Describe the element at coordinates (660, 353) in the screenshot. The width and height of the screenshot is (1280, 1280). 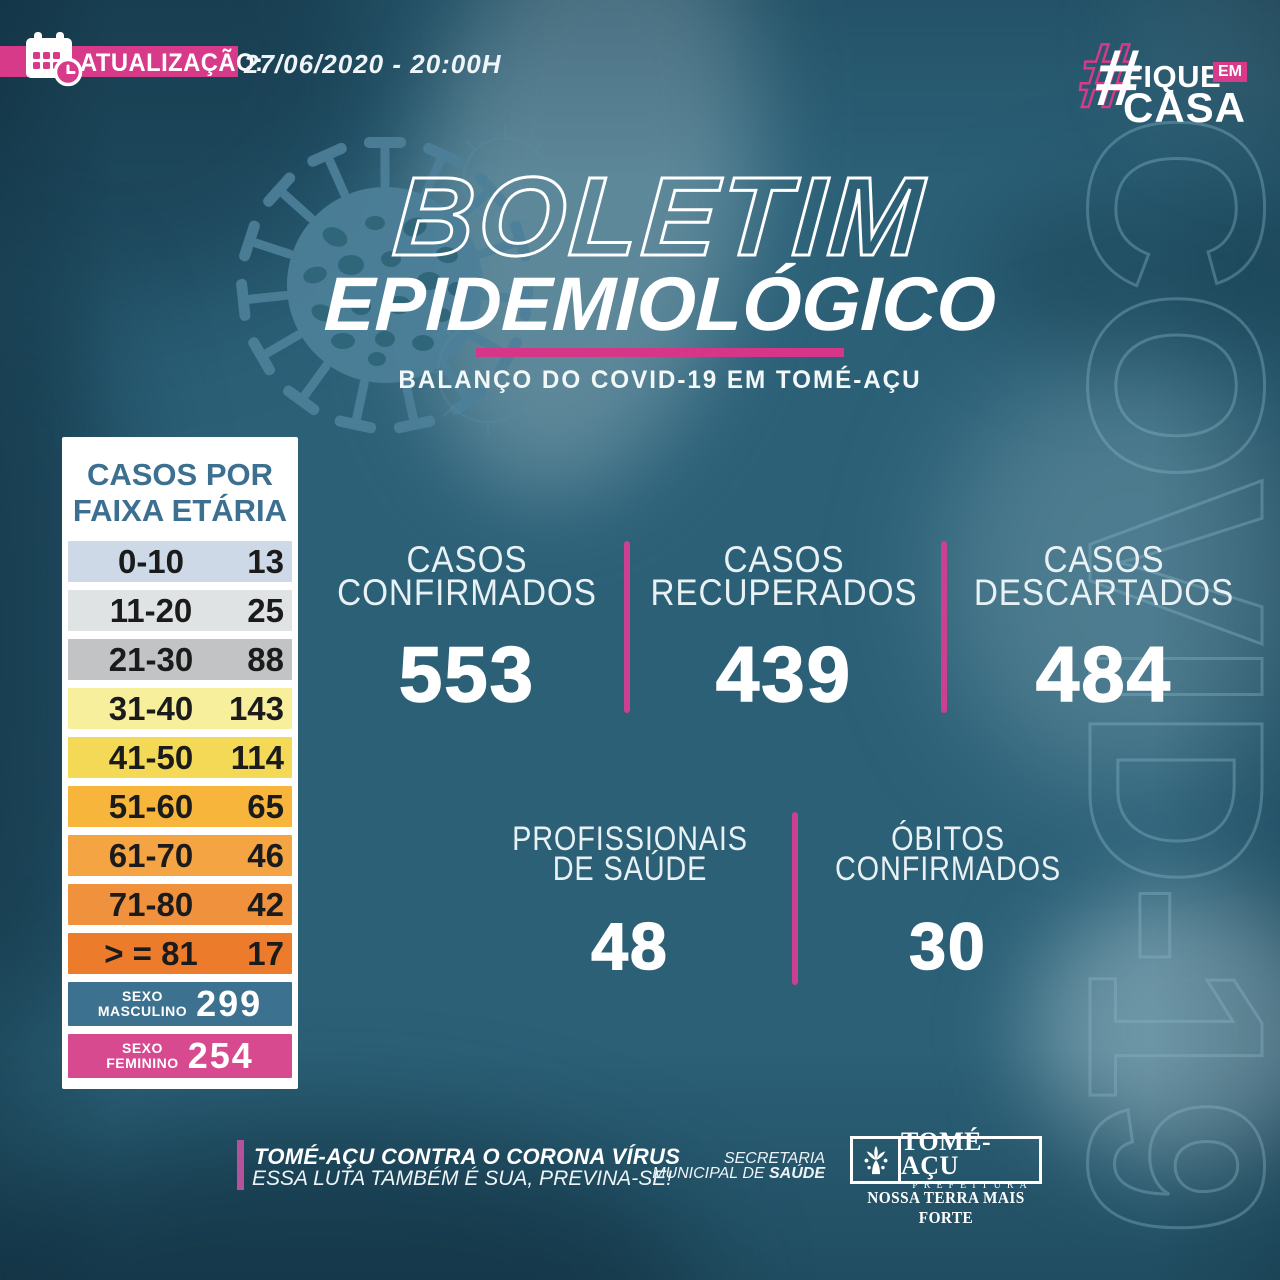
I see `title-accent-bar` at that location.